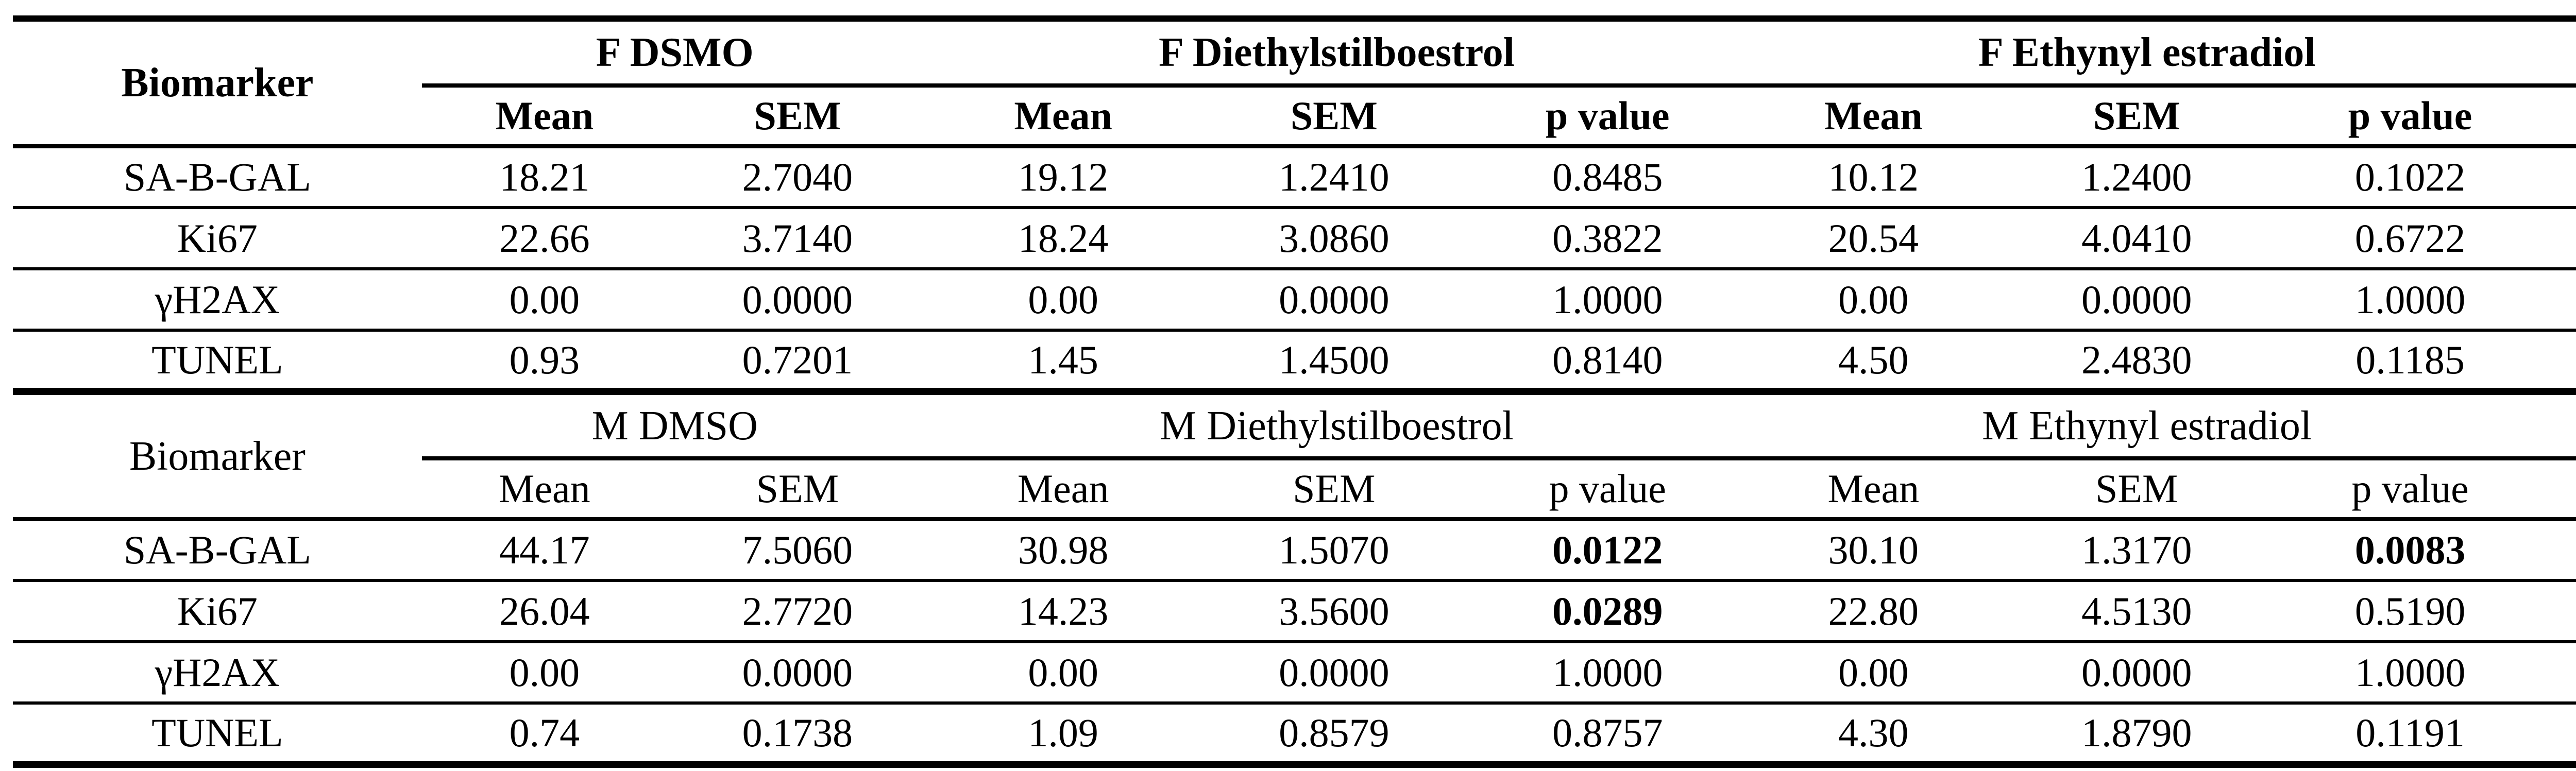 This screenshot has width=2576, height=771. What do you see at coordinates (1873, 239) in the screenshot?
I see `value-cell: 20.54` at bounding box center [1873, 239].